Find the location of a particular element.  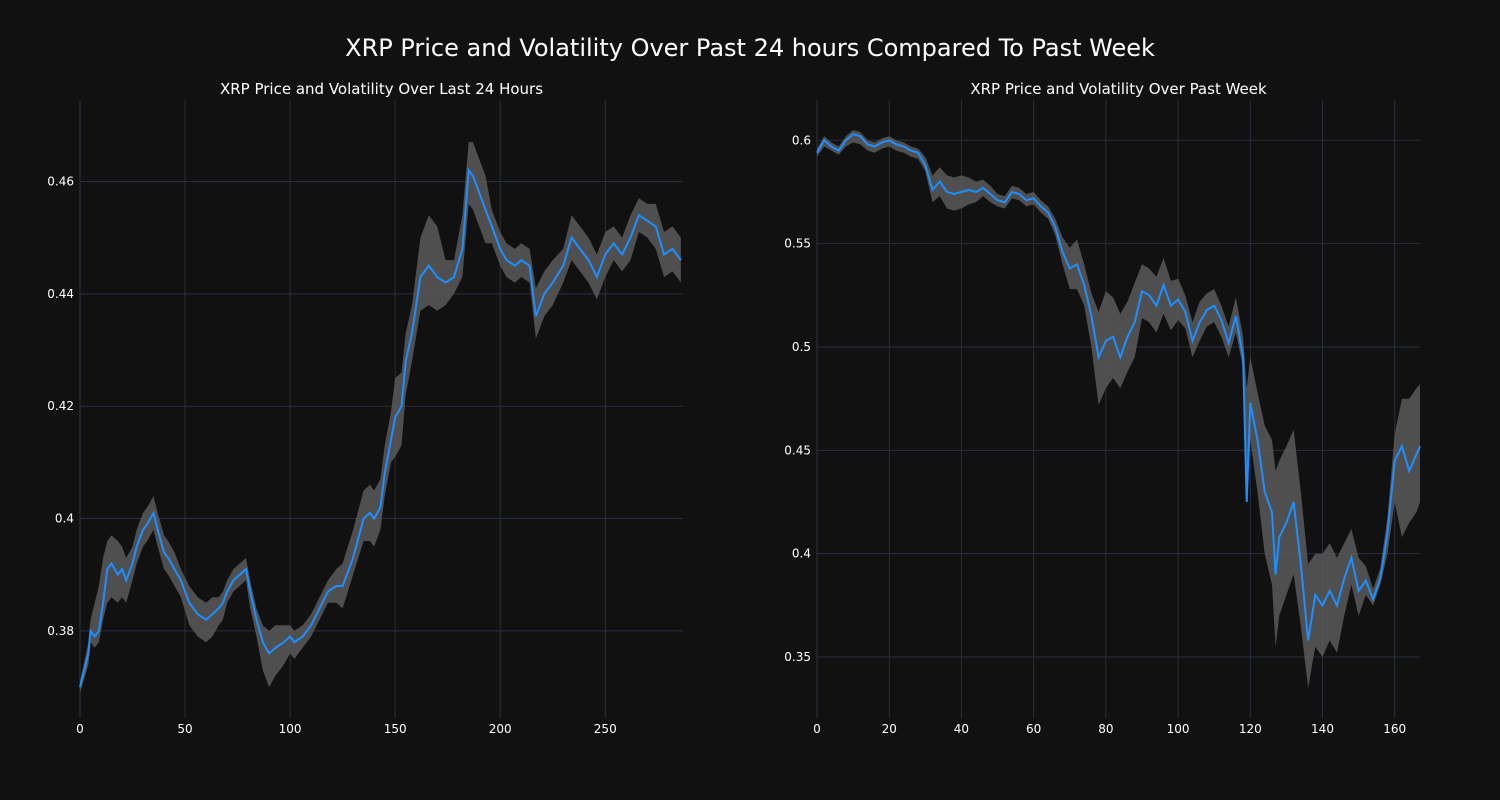

x-tick-label: 80 is located at coordinates (1105, 729).